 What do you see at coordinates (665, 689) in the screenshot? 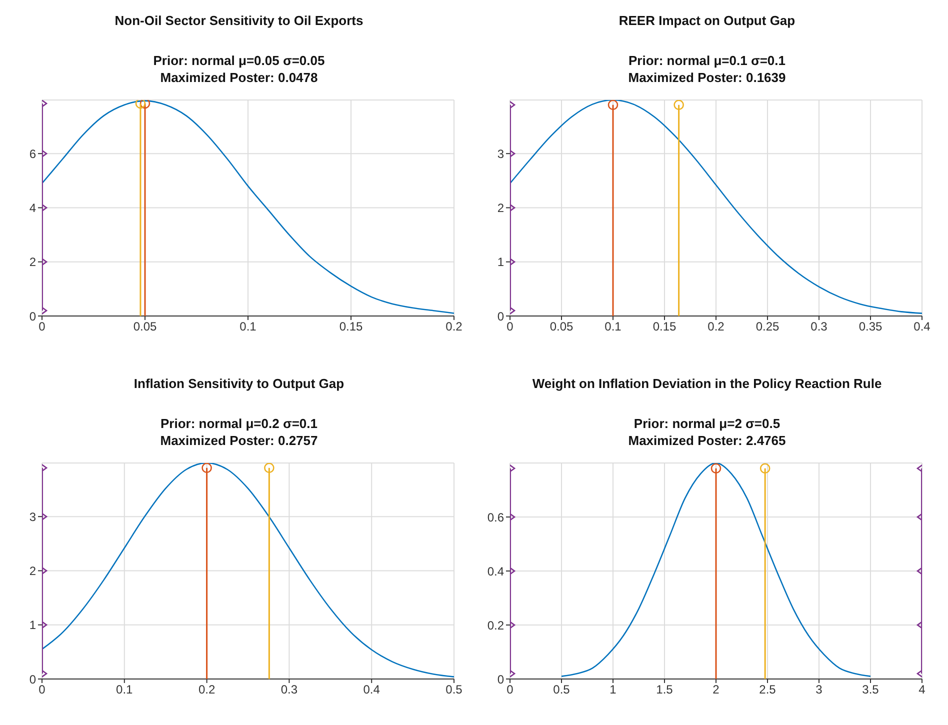
I see `x-tick-label: 1.5` at bounding box center [665, 689].